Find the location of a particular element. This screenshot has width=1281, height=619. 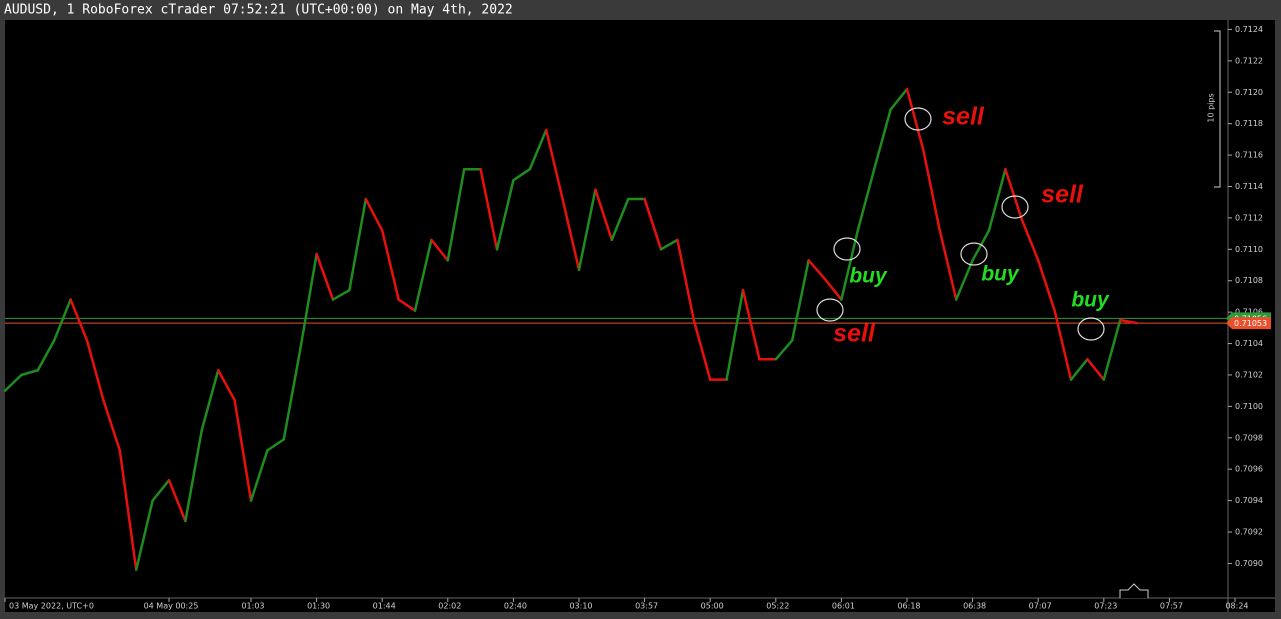

price-tag is located at coordinates (1248, 323).